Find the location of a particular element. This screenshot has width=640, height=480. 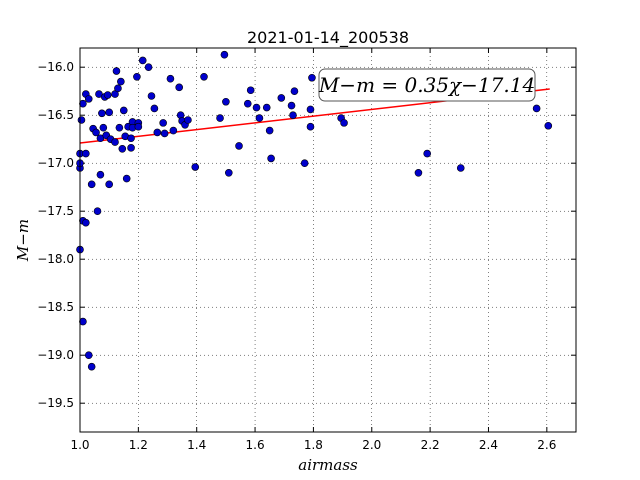

x-tick-label: 1.6 is located at coordinates (255, 445).